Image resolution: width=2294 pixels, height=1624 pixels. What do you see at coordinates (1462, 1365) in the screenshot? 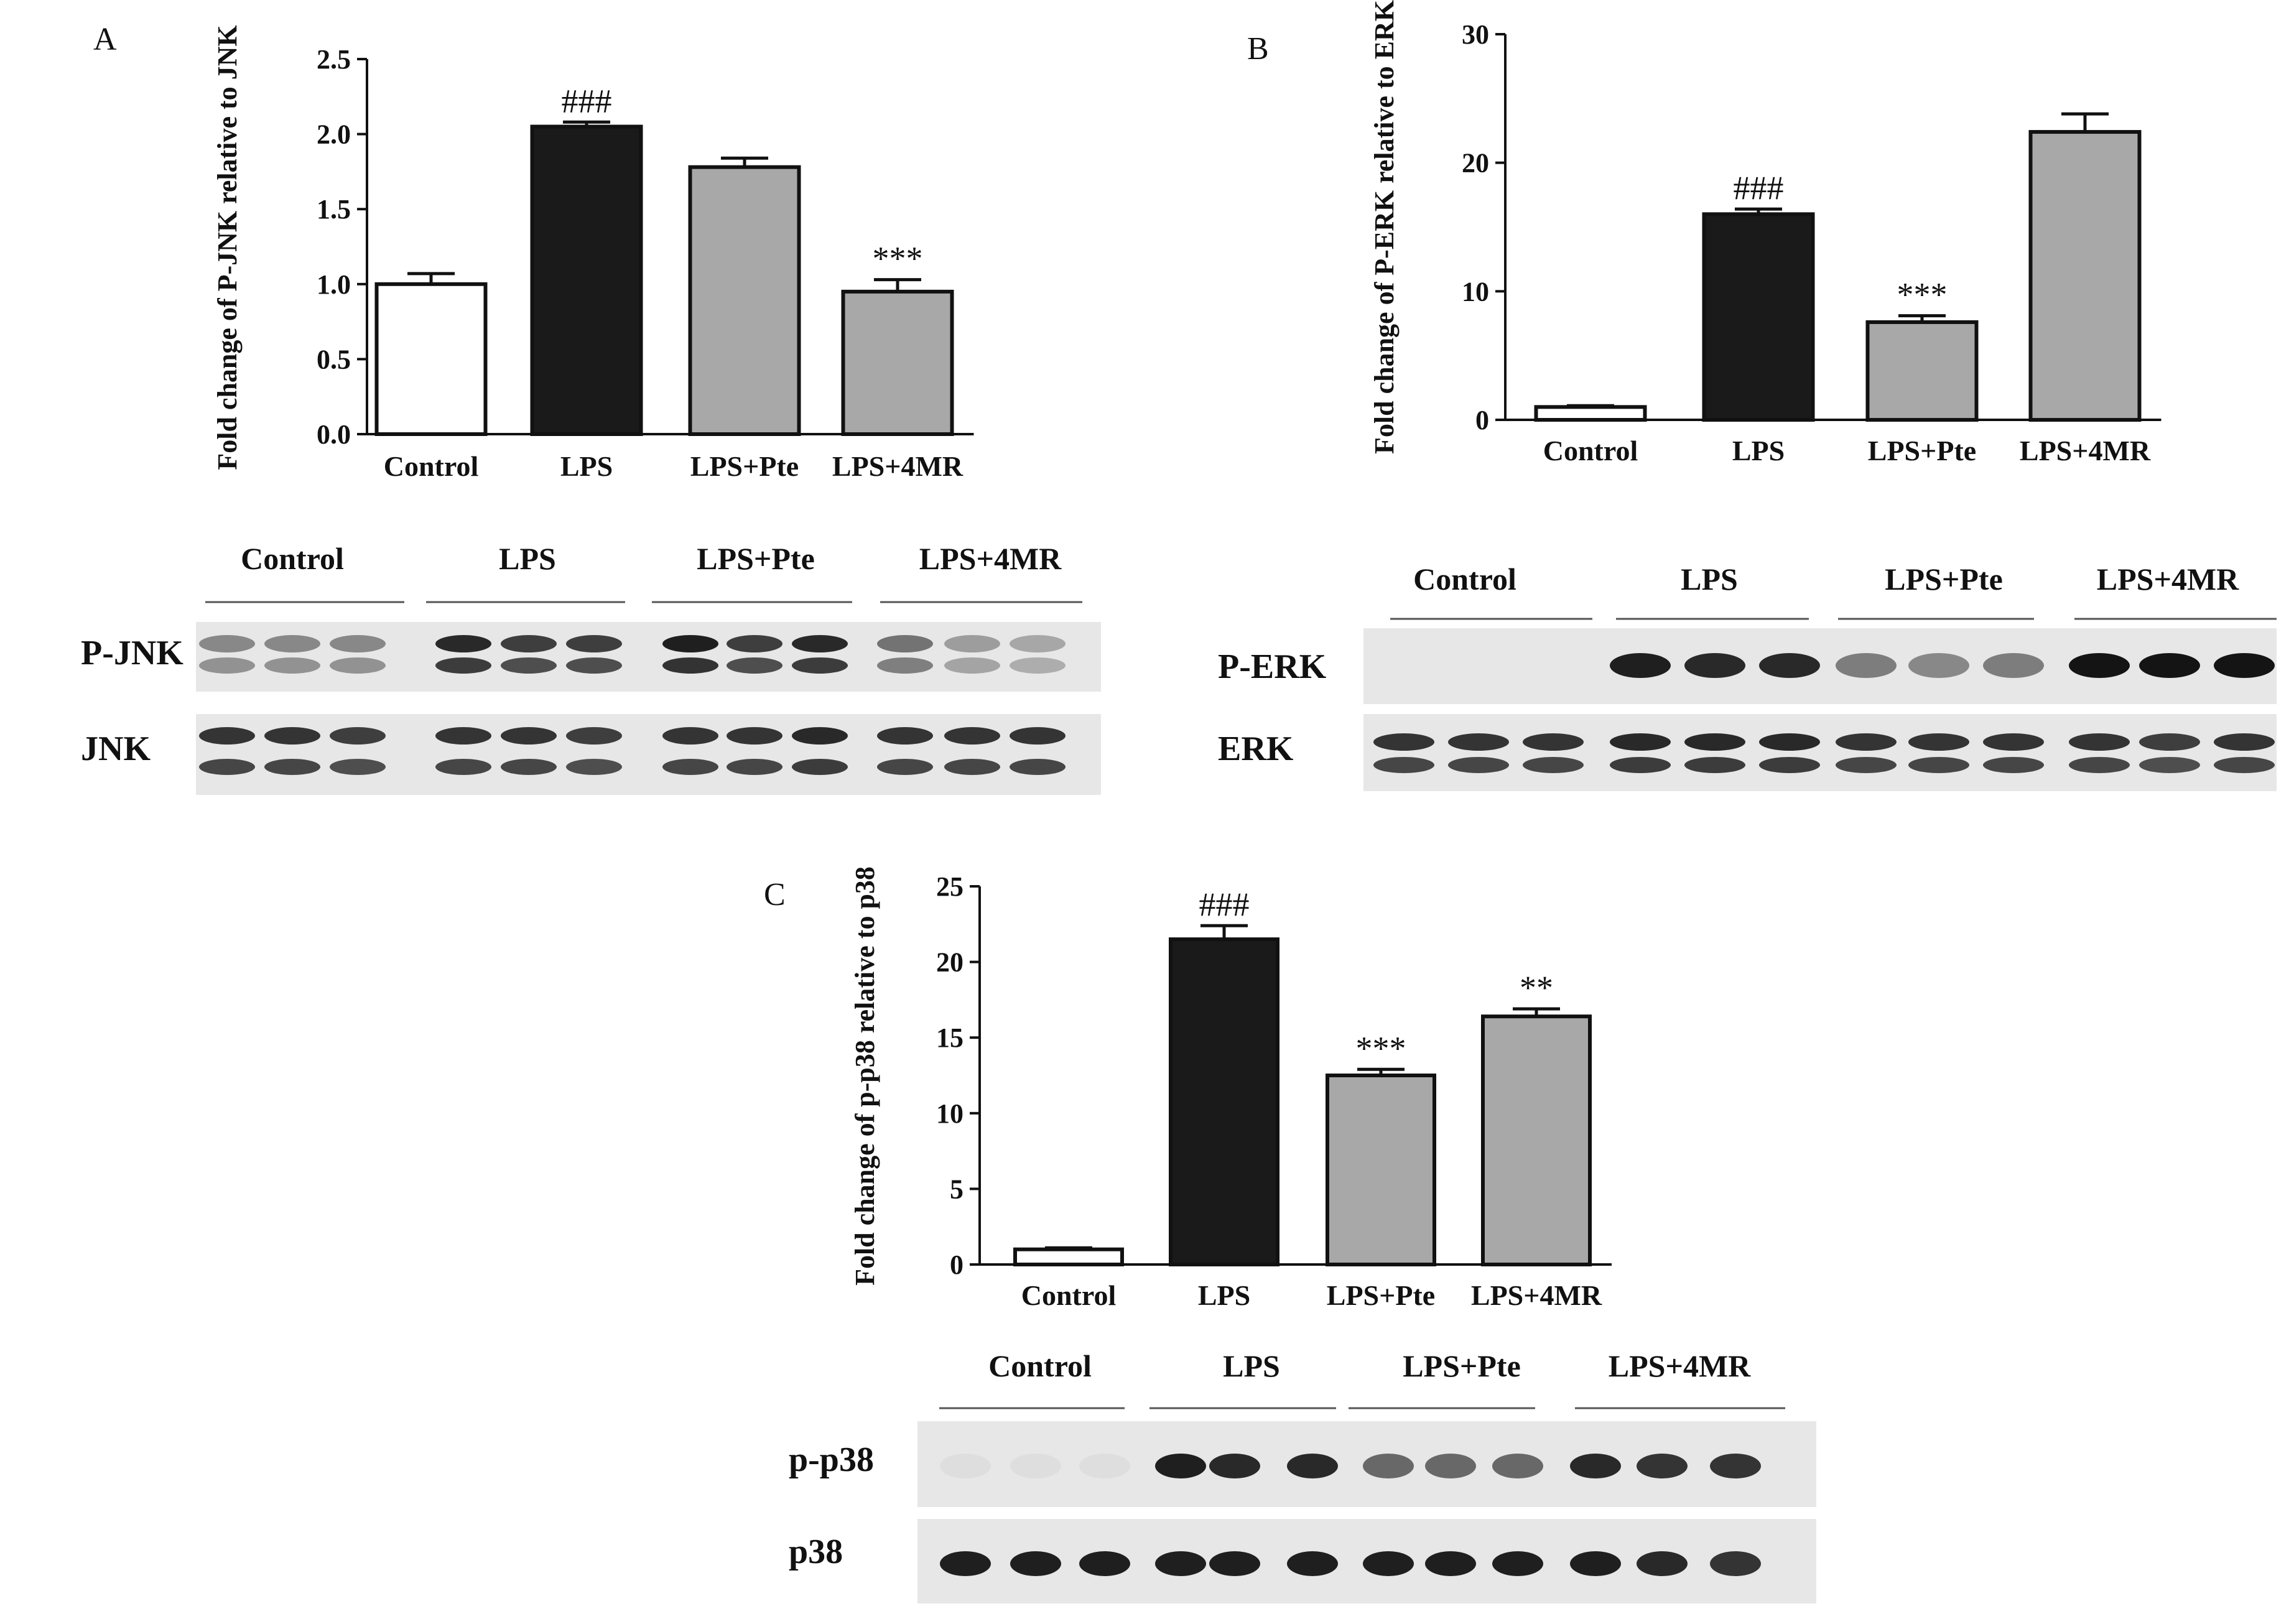
I see `blot-group-label: LPS+Pte` at bounding box center [1462, 1365].